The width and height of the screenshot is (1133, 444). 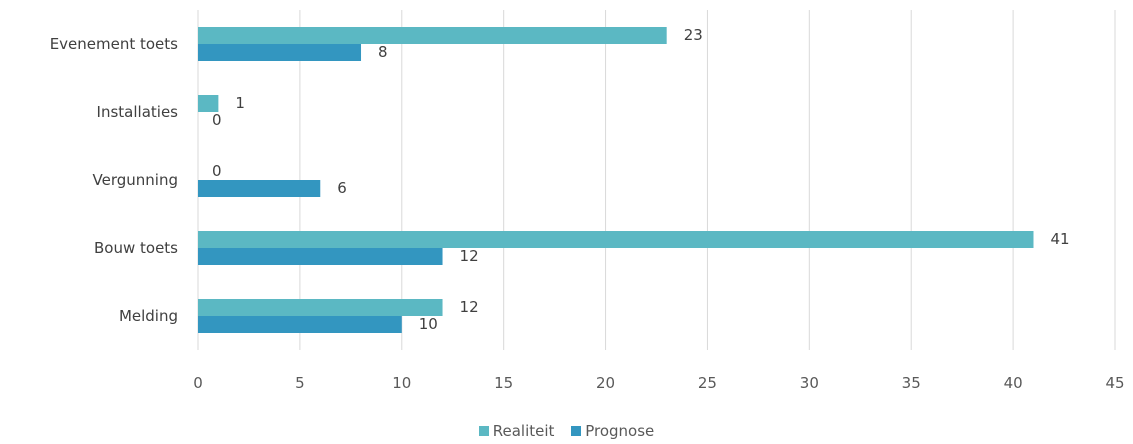 I want to click on x-tick-label: 45, so click(x=1114, y=383).